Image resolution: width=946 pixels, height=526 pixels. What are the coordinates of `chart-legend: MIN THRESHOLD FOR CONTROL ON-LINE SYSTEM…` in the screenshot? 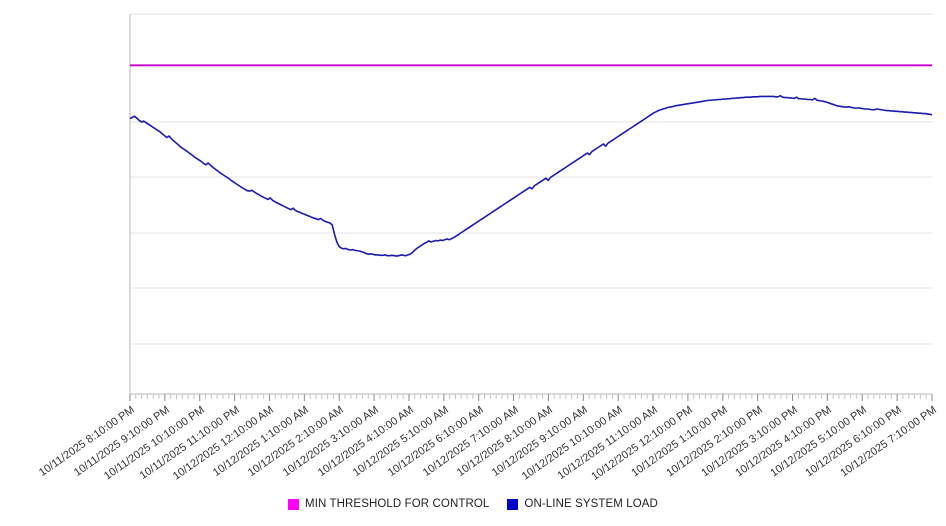 It's located at (473, 504).